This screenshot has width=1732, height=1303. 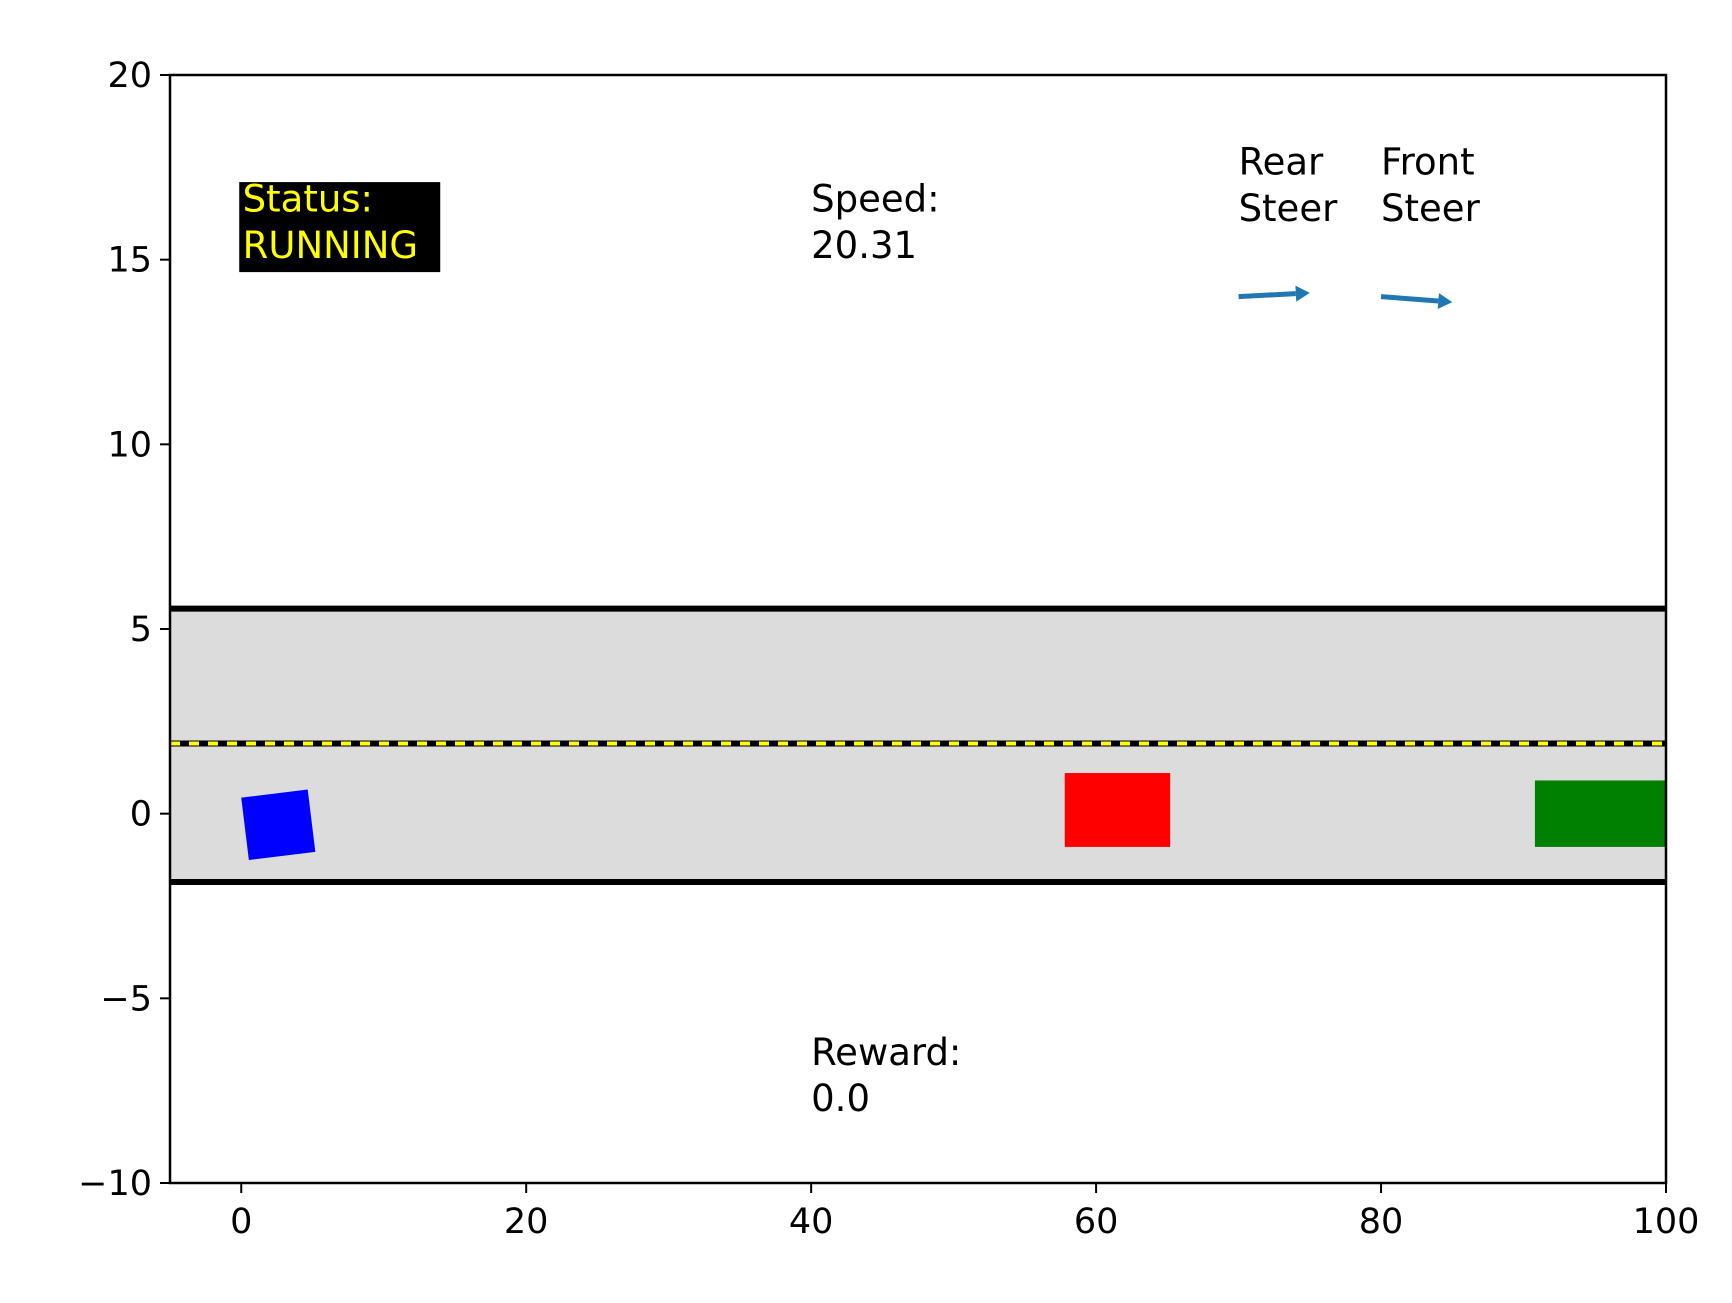 What do you see at coordinates (308, 199) in the screenshot?
I see `status-label: Status:` at bounding box center [308, 199].